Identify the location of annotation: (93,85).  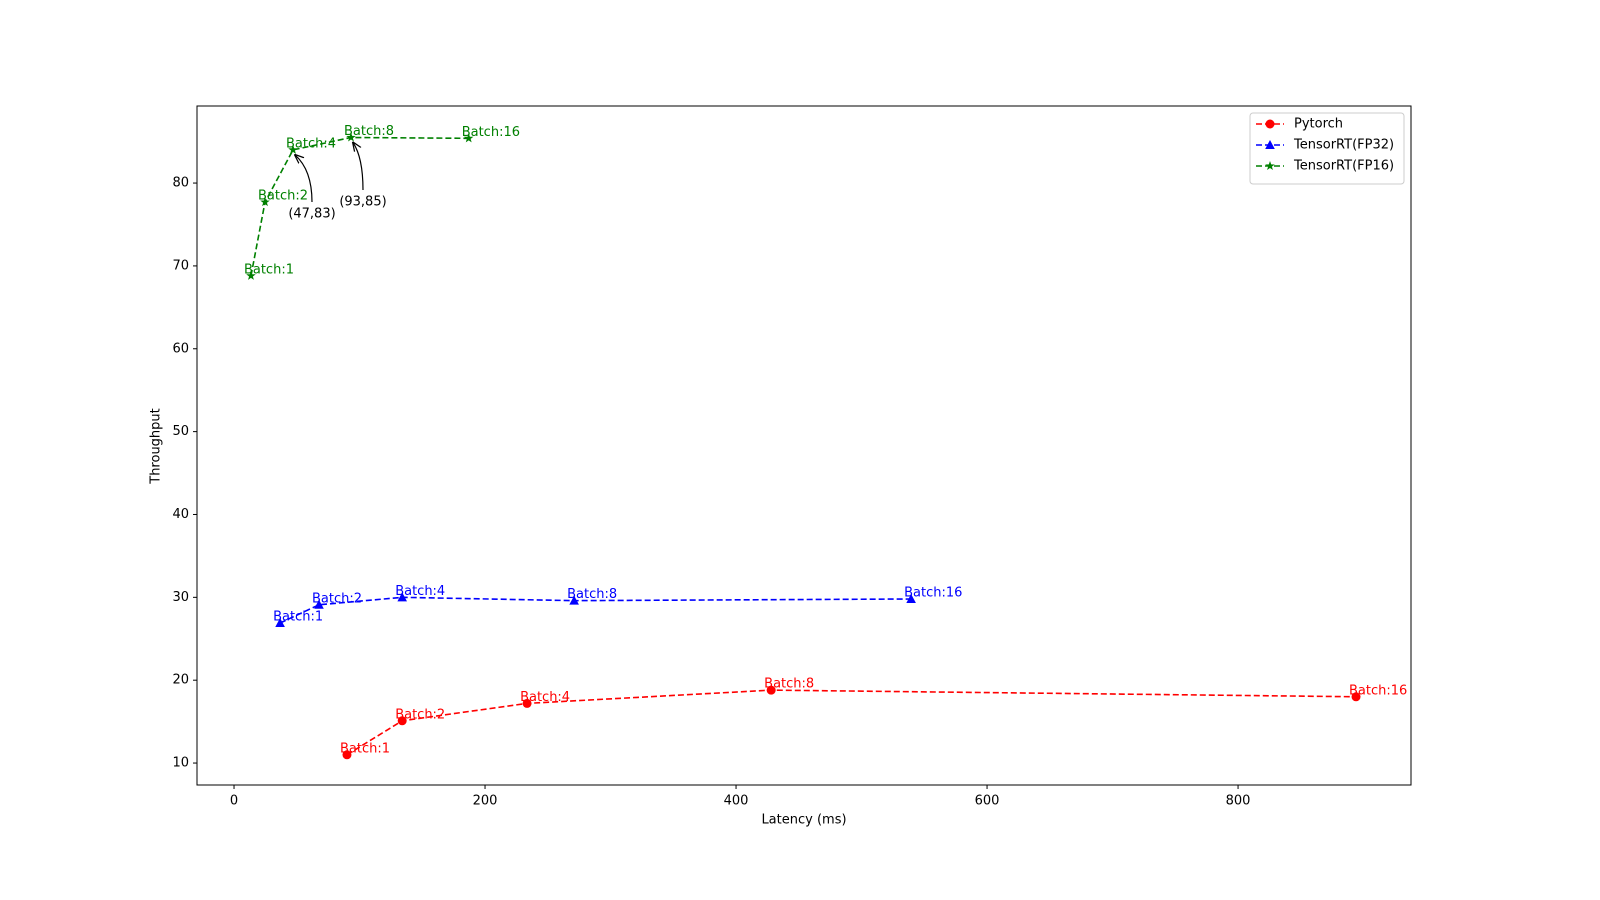
(362, 202).